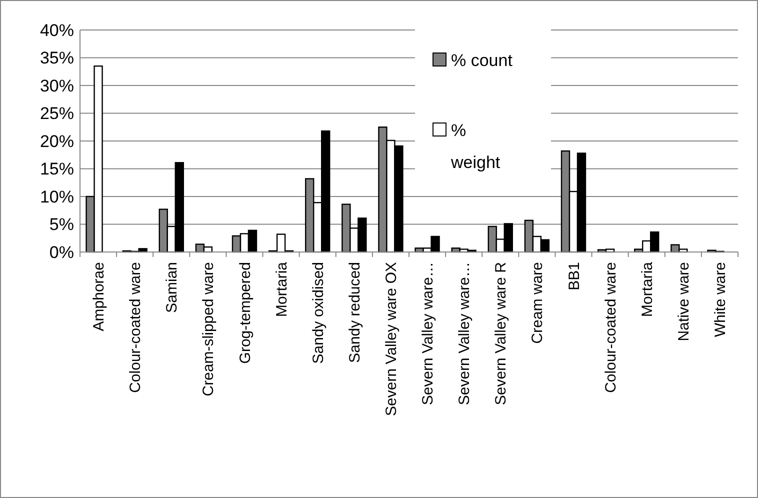 The image size is (758, 498). What do you see at coordinates (61, 252) in the screenshot?
I see `y-tick-label: 0%` at bounding box center [61, 252].